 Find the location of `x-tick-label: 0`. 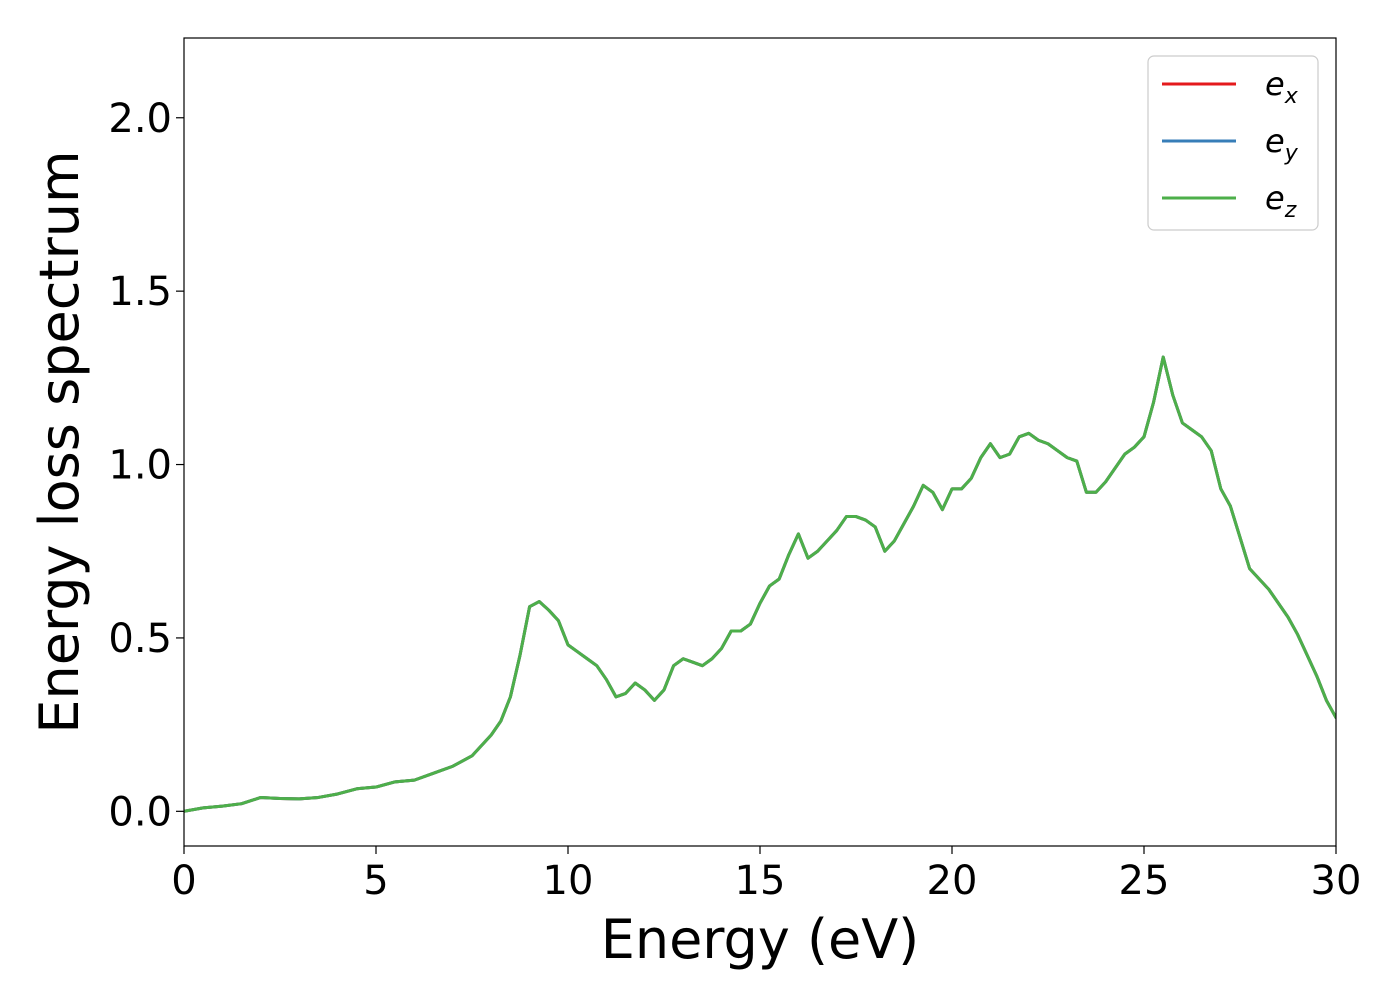

x-tick-label: 0 is located at coordinates (183, 881).